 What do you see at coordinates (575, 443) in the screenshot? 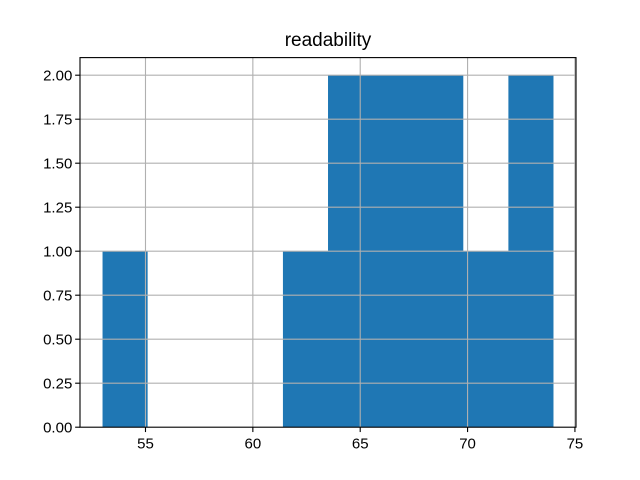
I see `svg-text: 75` at bounding box center [575, 443].